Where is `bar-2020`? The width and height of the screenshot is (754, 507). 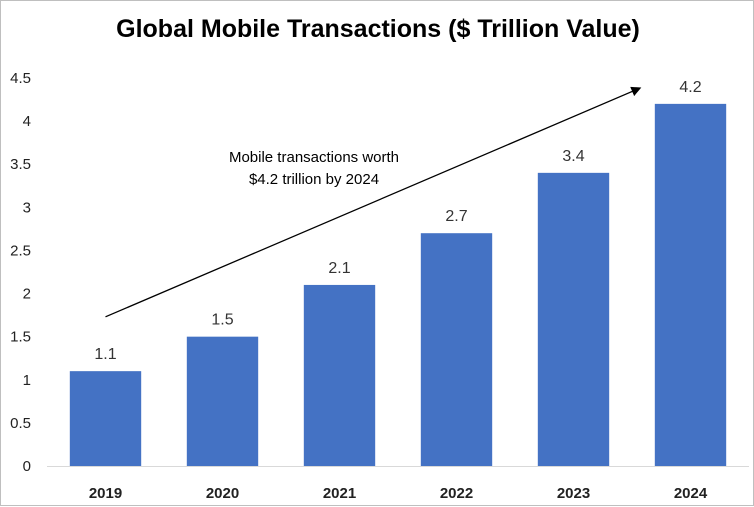 bar-2020 is located at coordinates (222, 401).